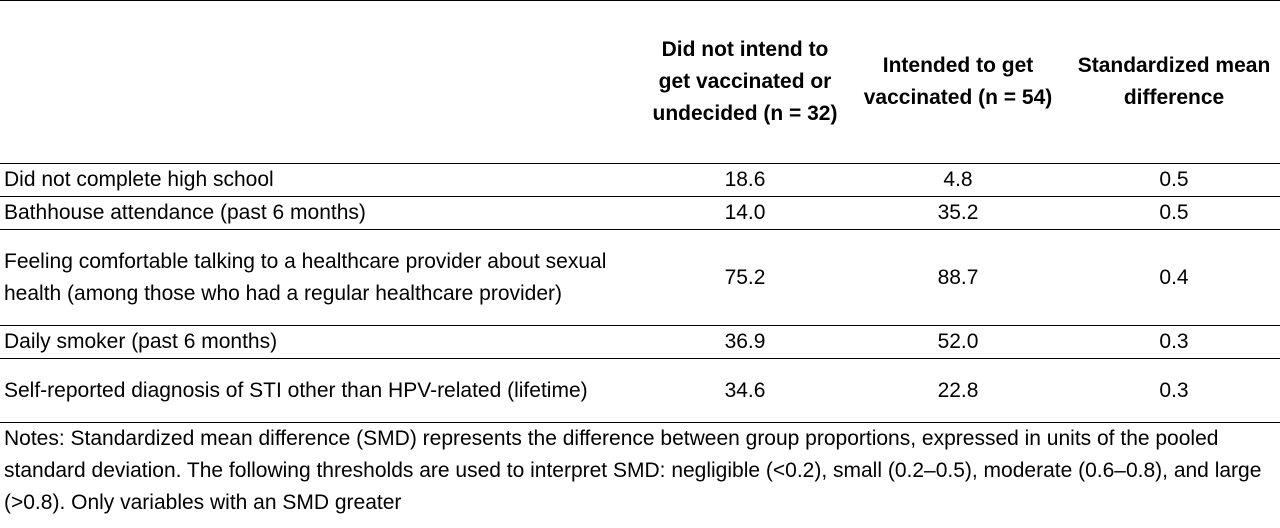  What do you see at coordinates (958, 180) in the screenshot?
I see `cell-intended: 4.8` at bounding box center [958, 180].